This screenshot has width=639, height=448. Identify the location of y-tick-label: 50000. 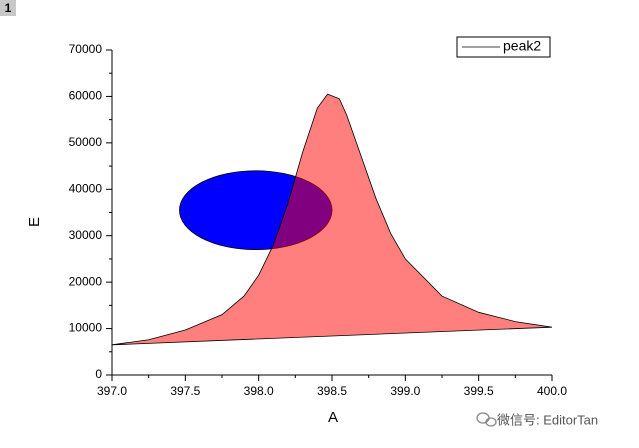
(86, 142).